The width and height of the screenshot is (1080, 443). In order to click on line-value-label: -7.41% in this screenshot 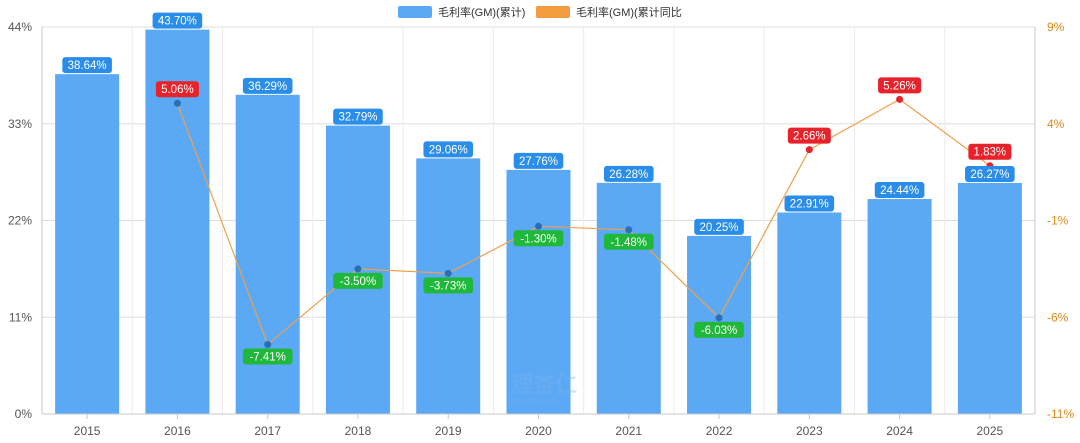, I will do `click(267, 358)`.